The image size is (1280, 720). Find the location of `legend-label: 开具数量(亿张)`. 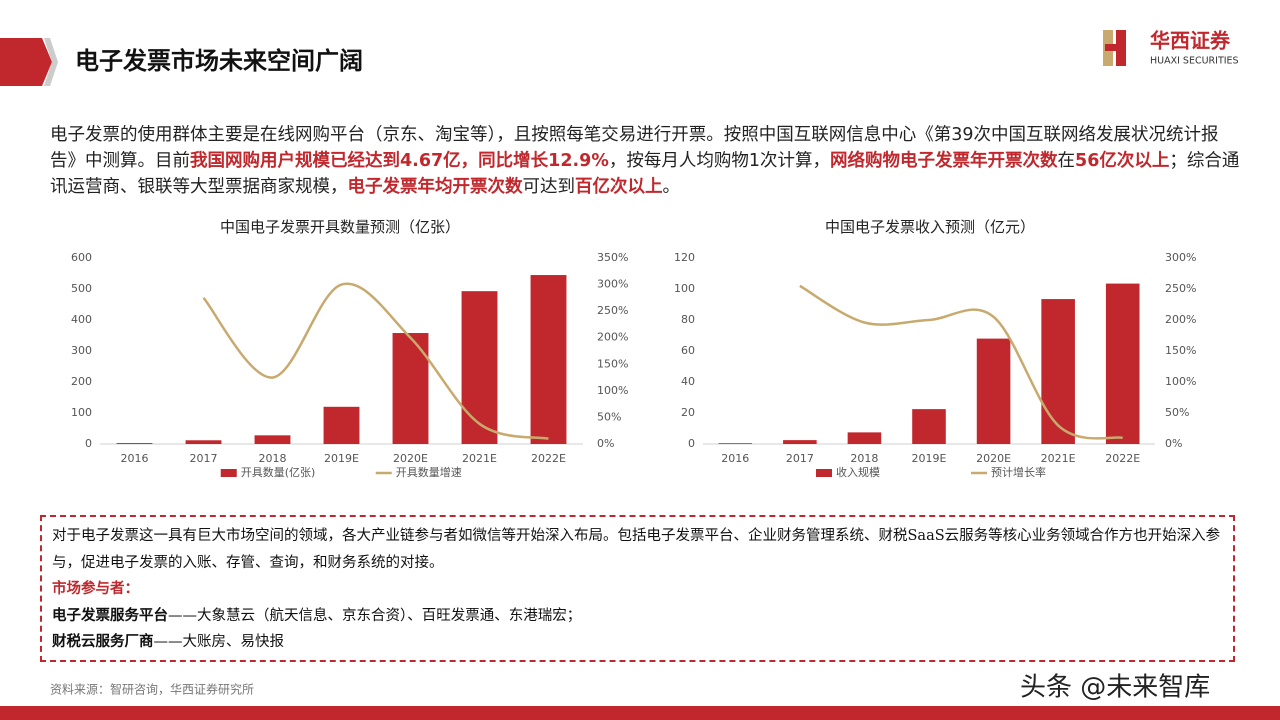

legend-label: 开具数量(亿张) is located at coordinates (278, 472).